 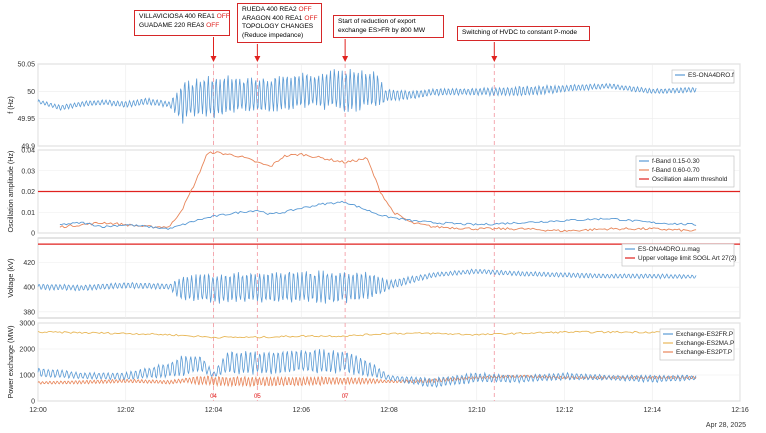 What do you see at coordinates (27, 376) in the screenshot?
I see `power-ytick-label: 1000` at bounding box center [27, 376].